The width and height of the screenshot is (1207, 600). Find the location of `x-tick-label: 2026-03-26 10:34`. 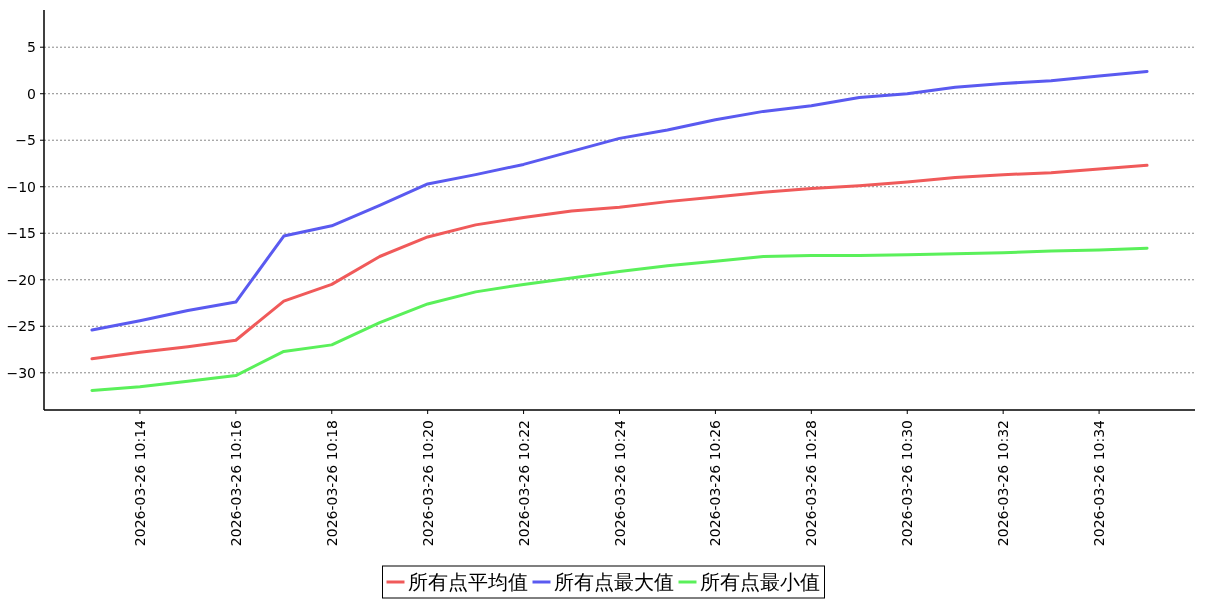

x-tick-label: 2026-03-26 10:34 is located at coordinates (1099, 483).